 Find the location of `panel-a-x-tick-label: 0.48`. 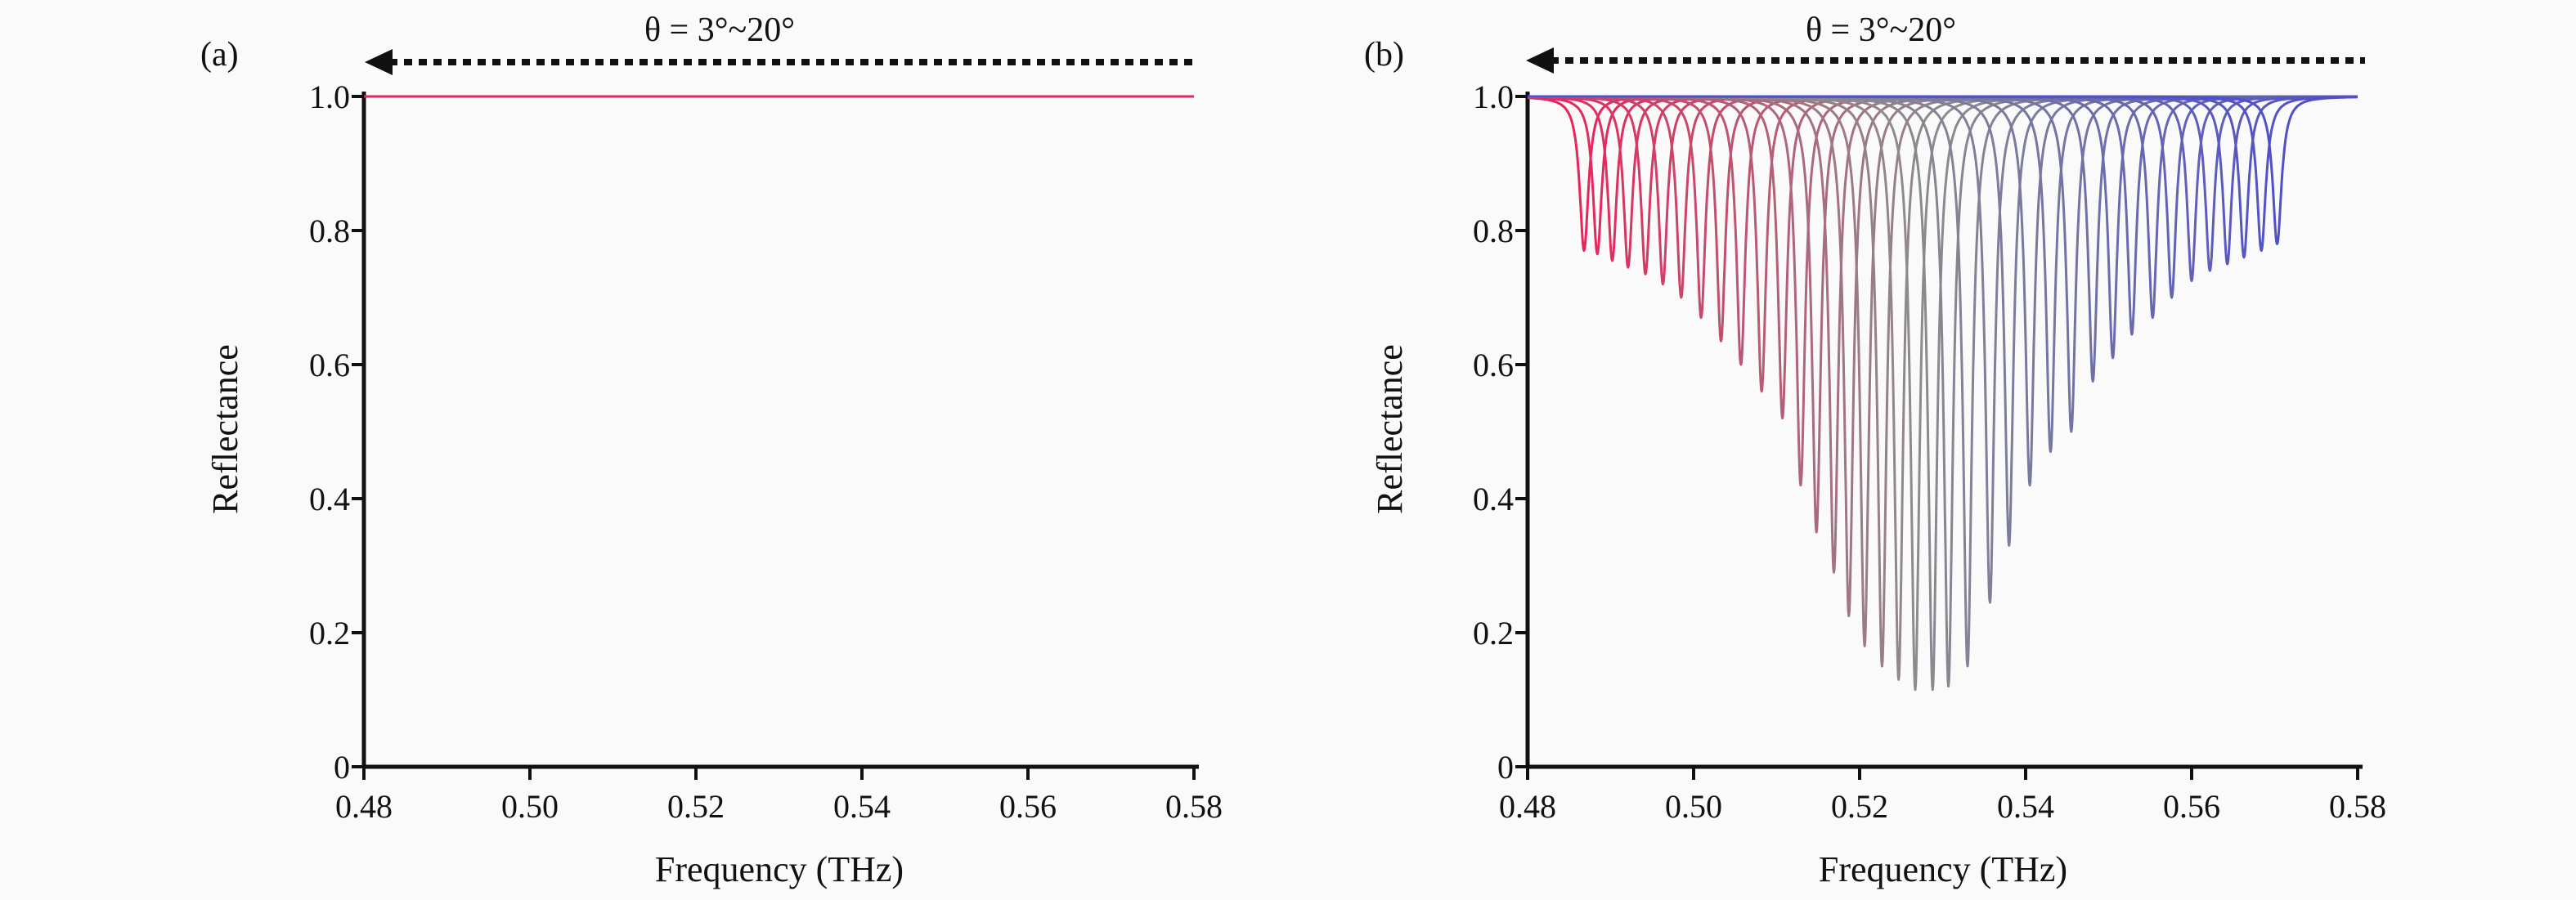

panel-a-x-tick-label: 0.48 is located at coordinates (364, 806).